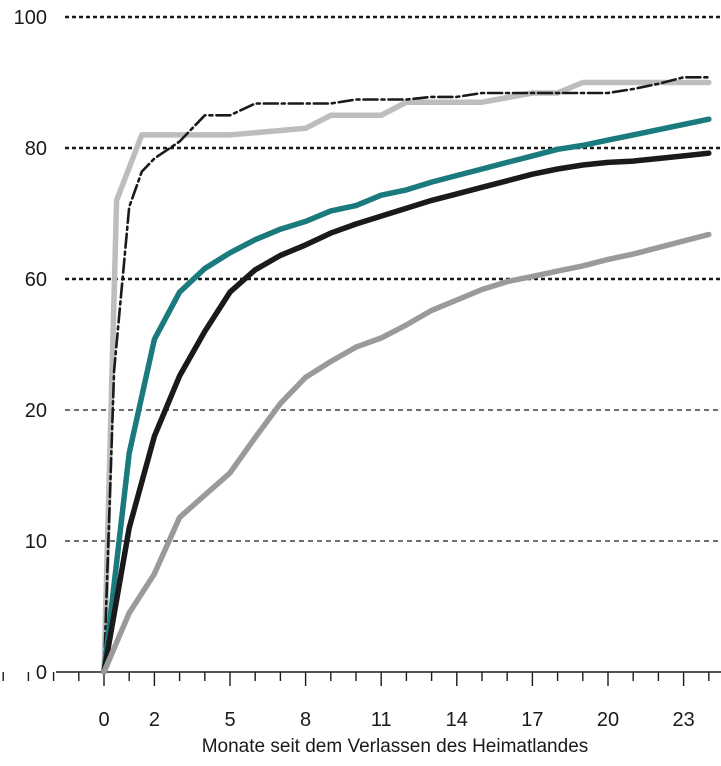 Image resolution: width=721 pixels, height=766 pixels. Describe the element at coordinates (381, 720) in the screenshot. I see `x-tick-label: 11` at that location.